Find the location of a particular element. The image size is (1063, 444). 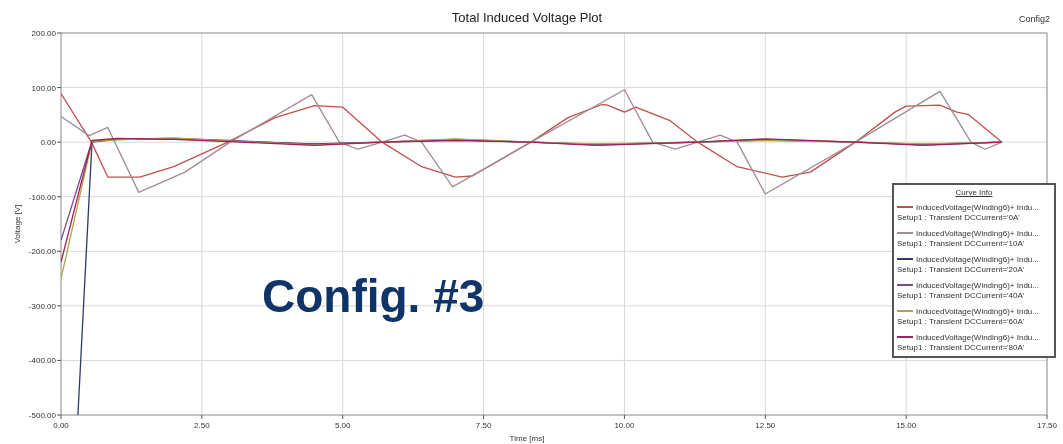

y-tick-label: 100.00 is located at coordinates (44, 88).